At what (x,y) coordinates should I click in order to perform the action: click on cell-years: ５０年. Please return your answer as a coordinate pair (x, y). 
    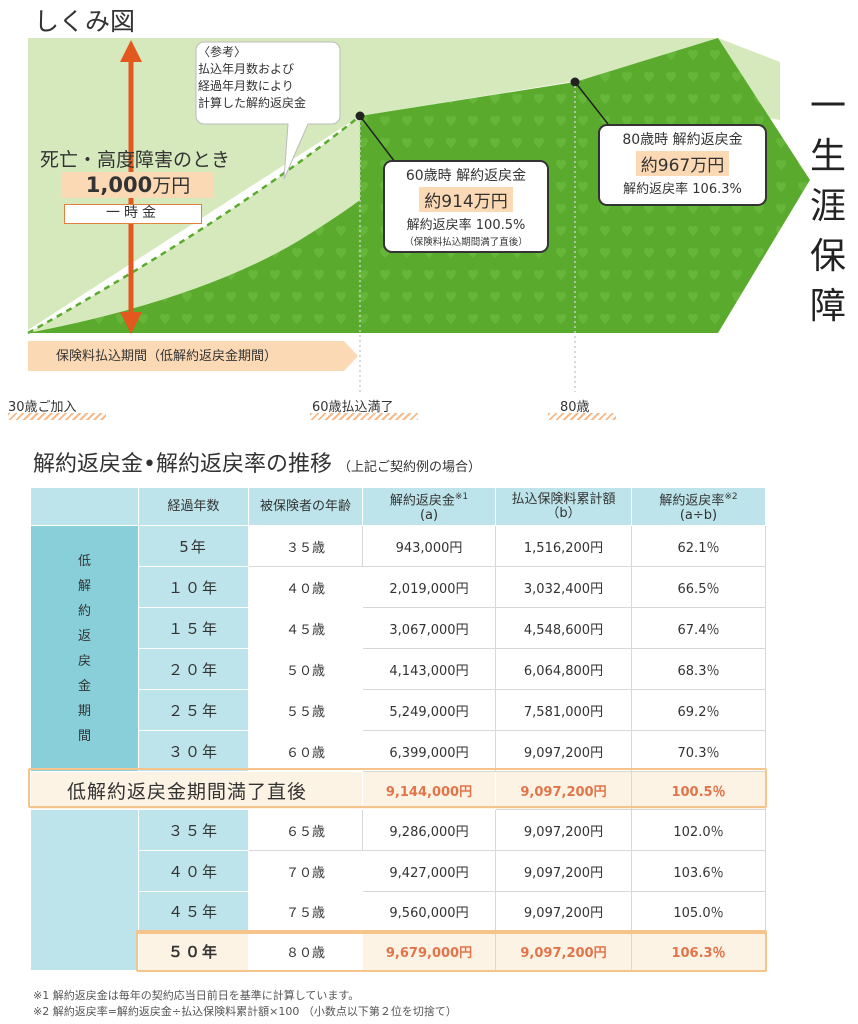
    Looking at the image, I should click on (193, 951).